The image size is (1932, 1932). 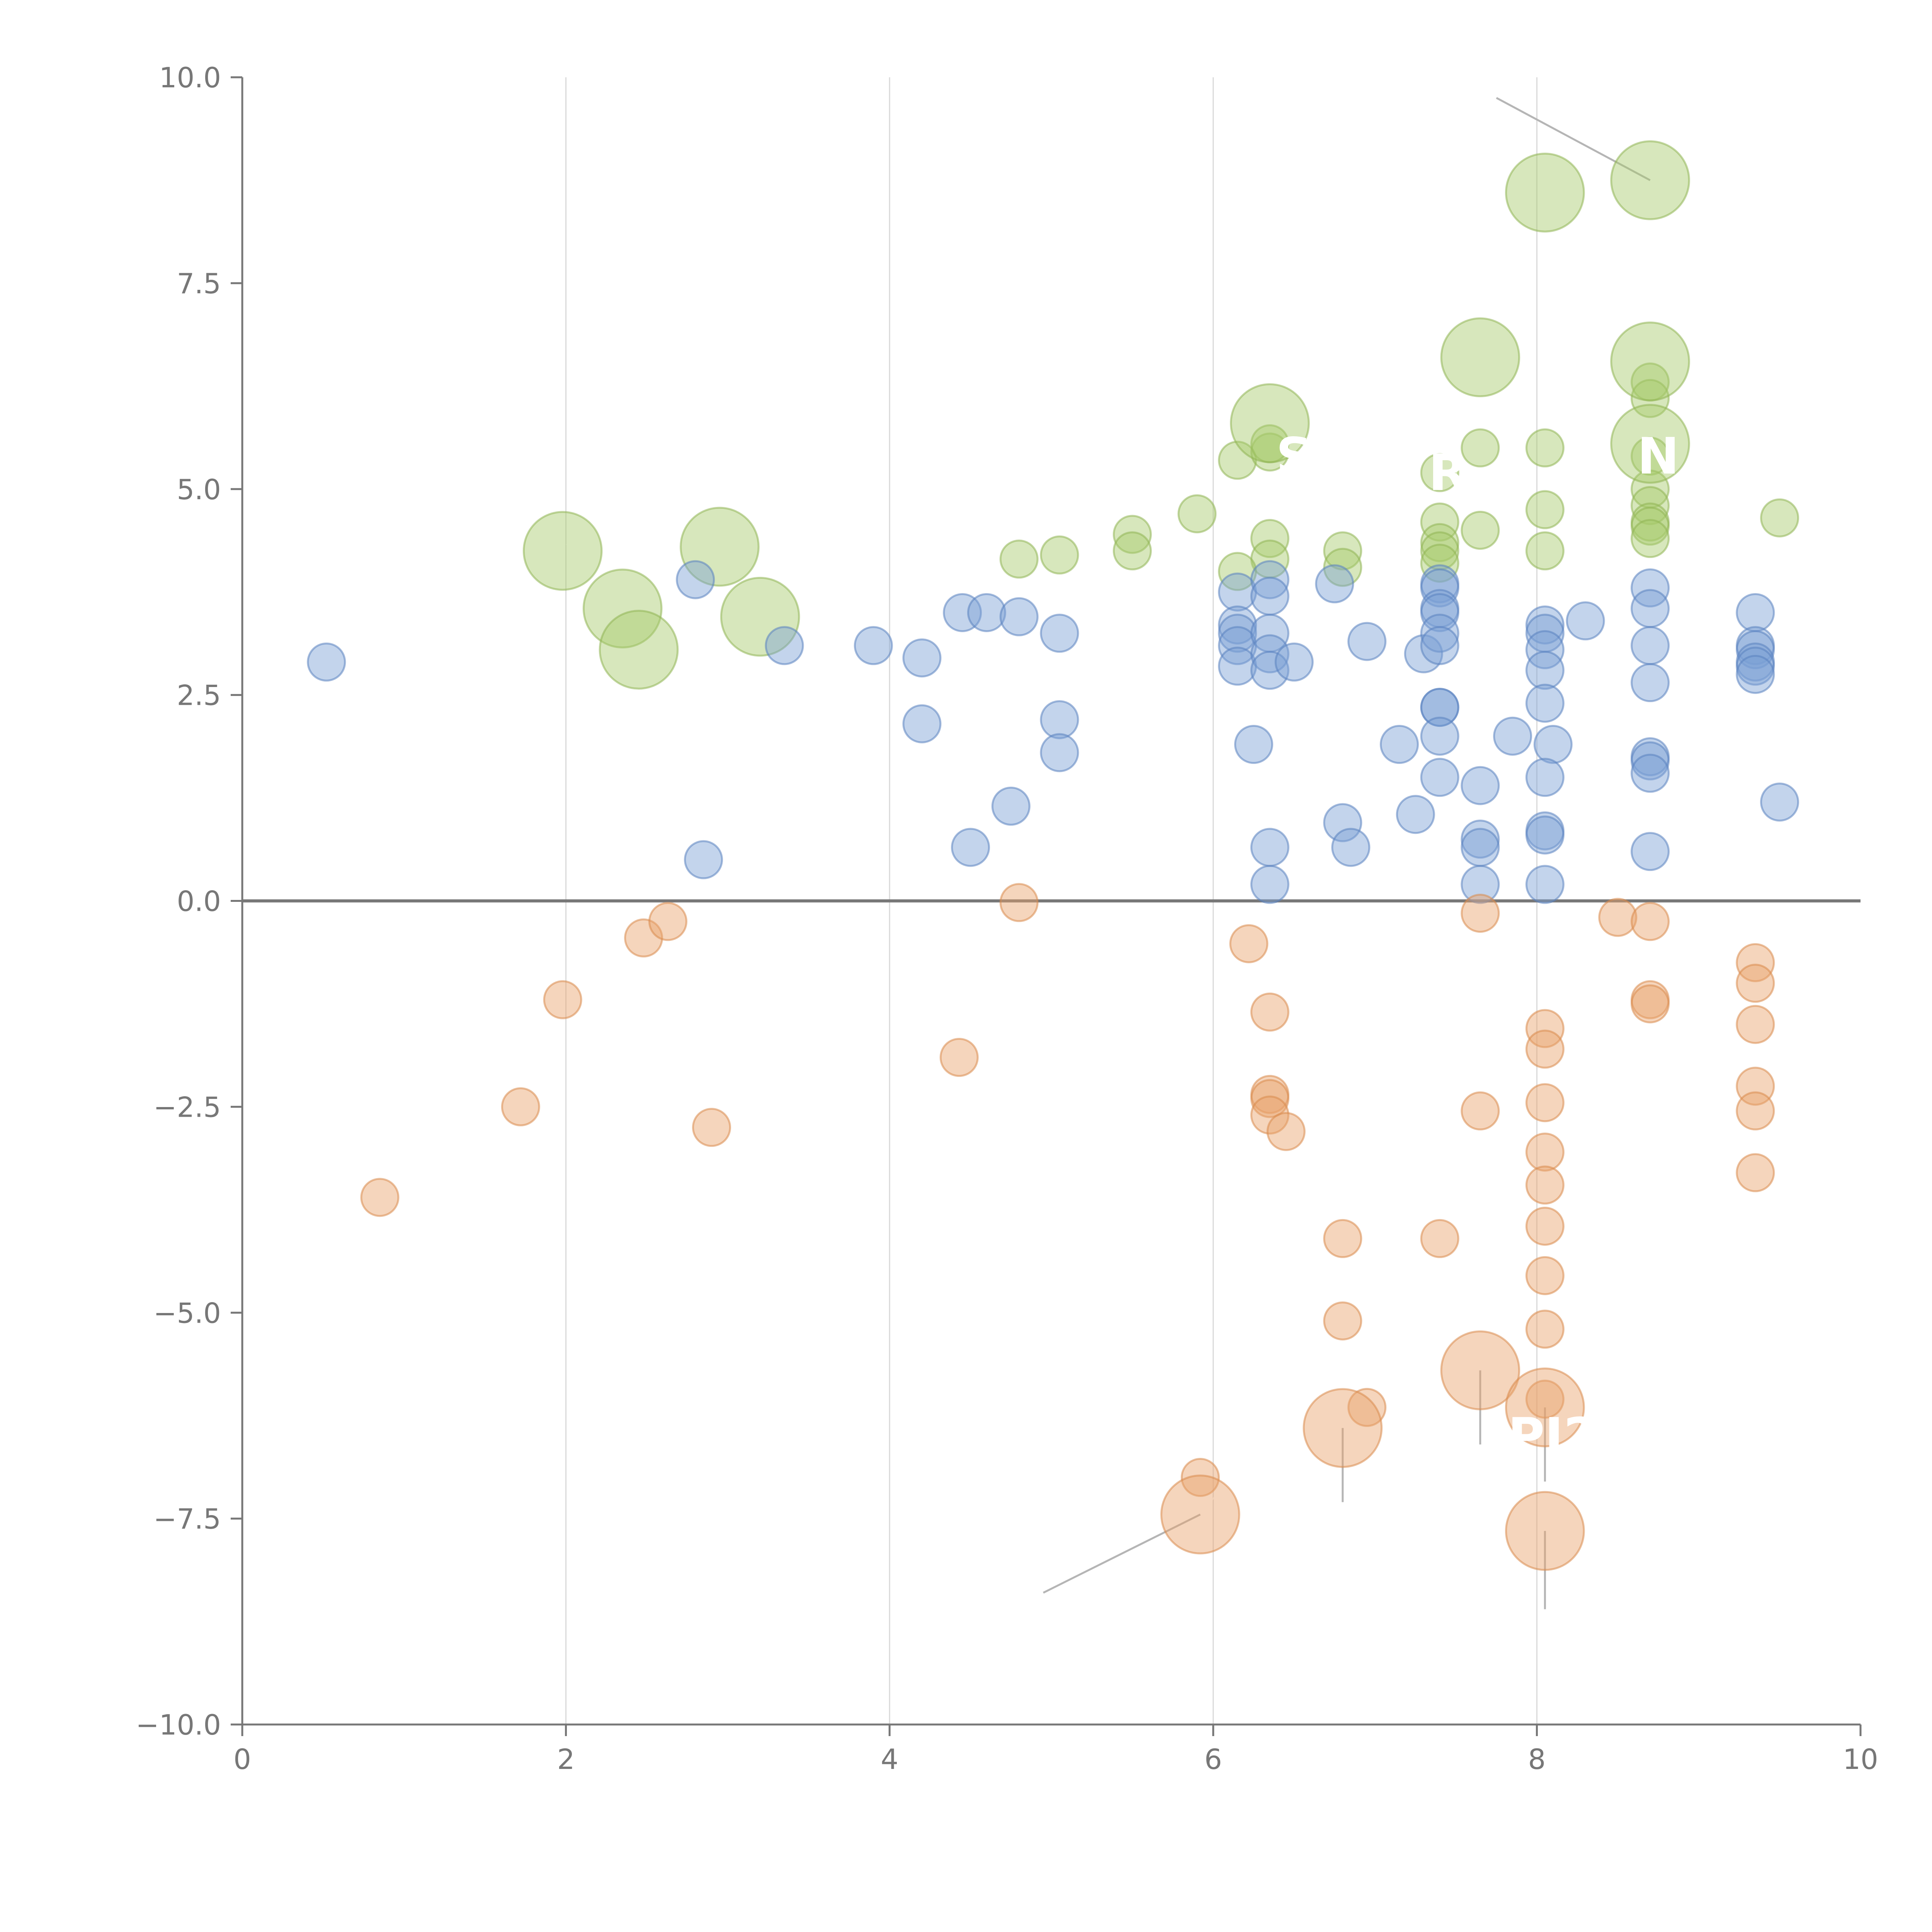 What do you see at coordinates (1477, 946) in the screenshot?
I see `annotation-layer: S R N PI2` at bounding box center [1477, 946].